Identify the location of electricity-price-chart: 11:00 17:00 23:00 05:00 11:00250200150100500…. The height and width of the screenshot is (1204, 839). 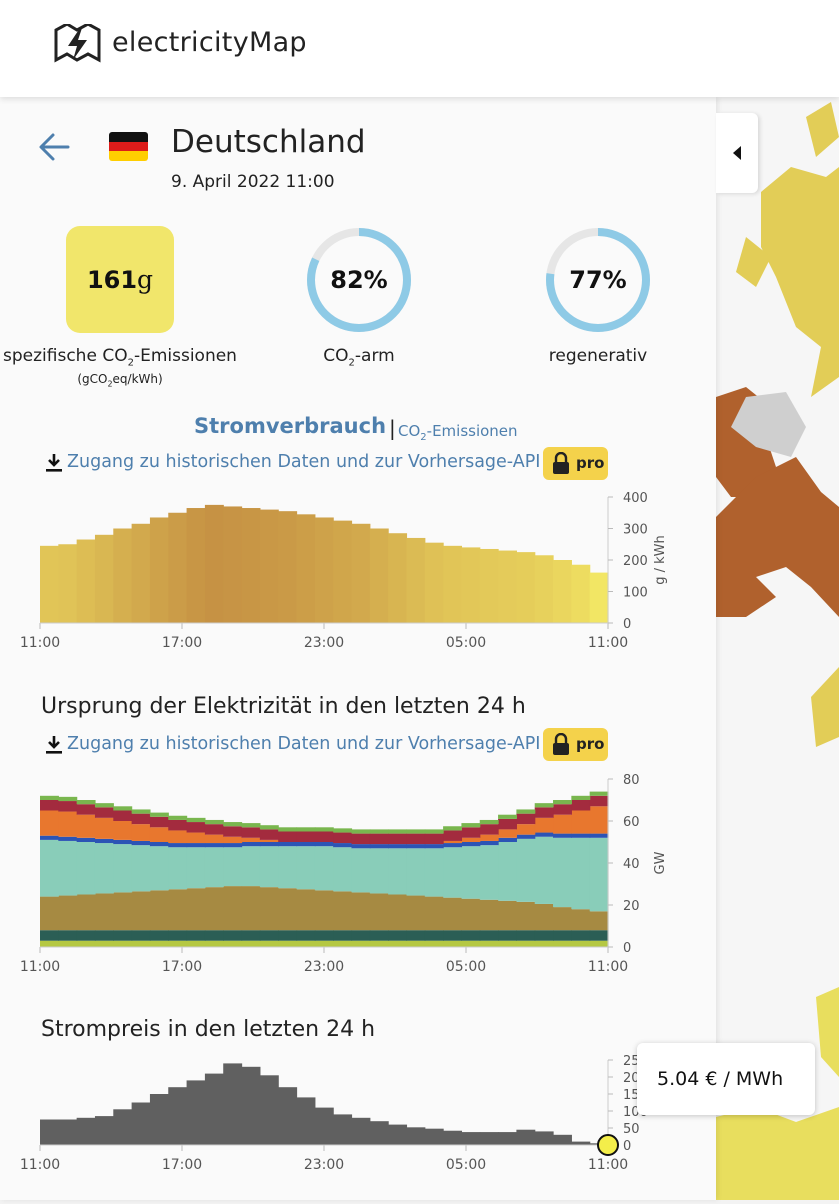
(358, 1117).